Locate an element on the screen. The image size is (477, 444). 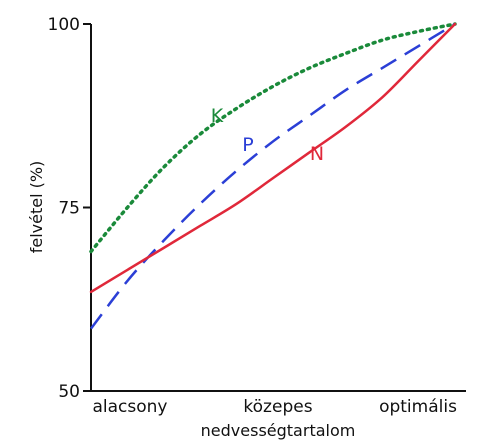
y-tick-label: 75 is located at coordinates (69, 209).